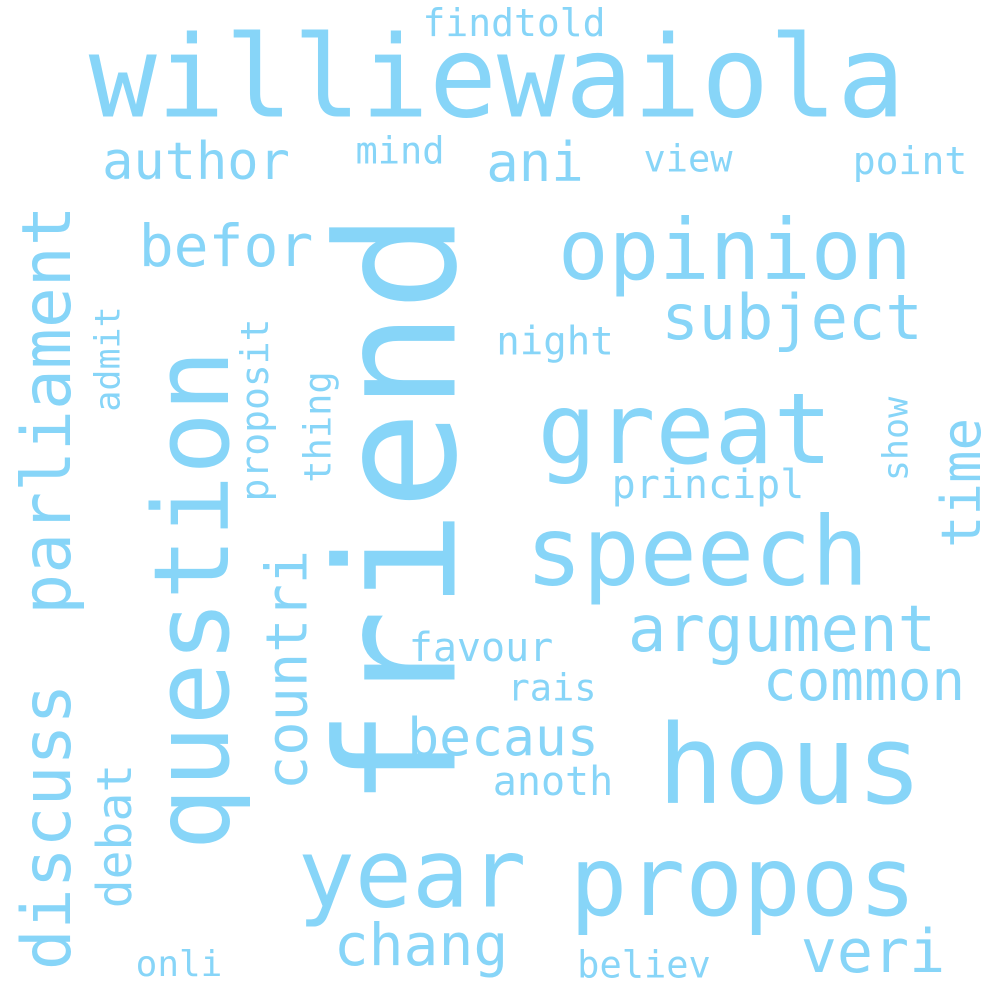  I want to click on word-rais: rais, so click(552, 688).